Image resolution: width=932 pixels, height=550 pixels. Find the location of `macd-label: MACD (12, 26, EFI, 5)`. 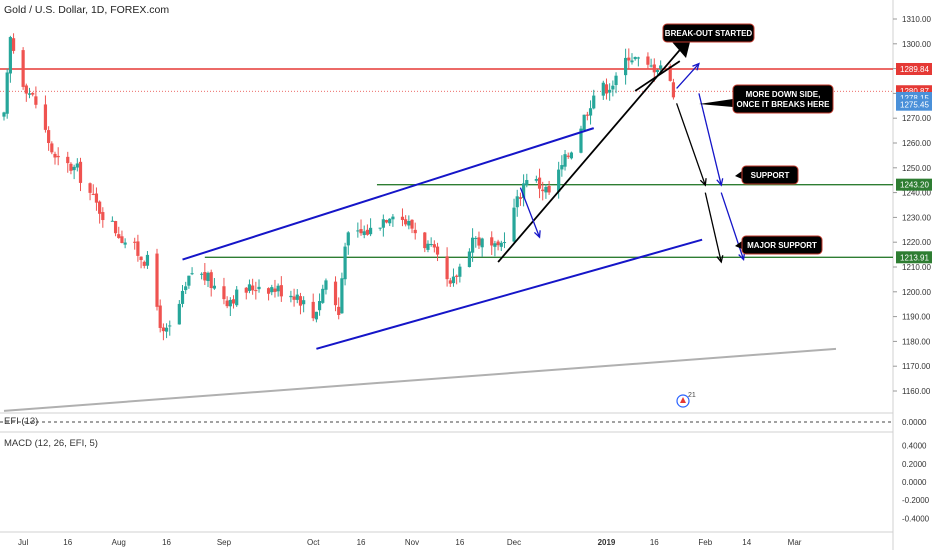

macd-label: MACD (12, 26, EFI, 5) is located at coordinates (51, 443).